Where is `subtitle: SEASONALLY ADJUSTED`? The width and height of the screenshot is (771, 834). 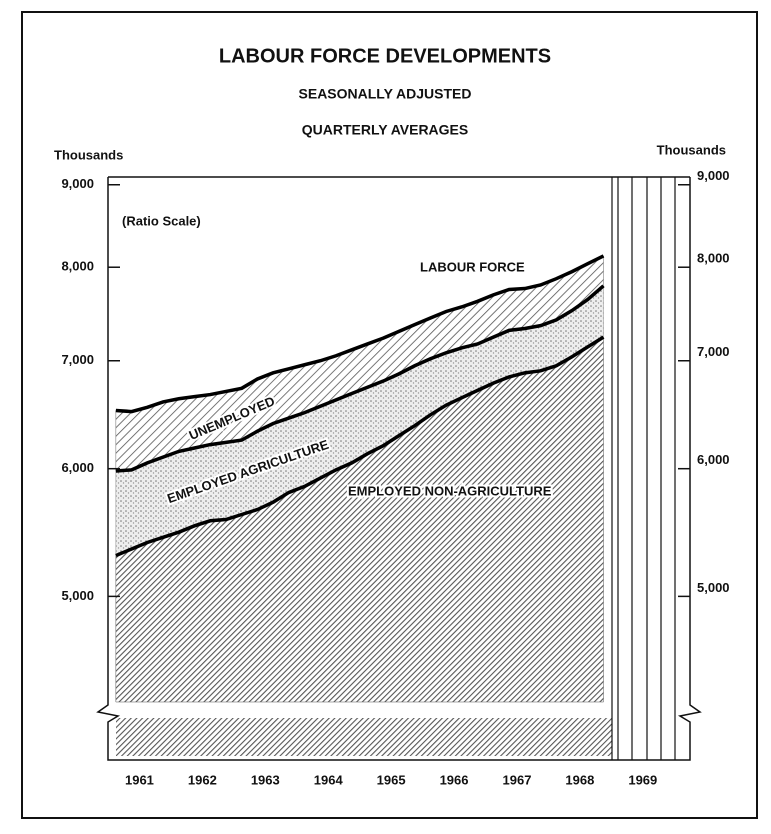
subtitle: SEASONALLY ADJUSTED is located at coordinates (385, 94).